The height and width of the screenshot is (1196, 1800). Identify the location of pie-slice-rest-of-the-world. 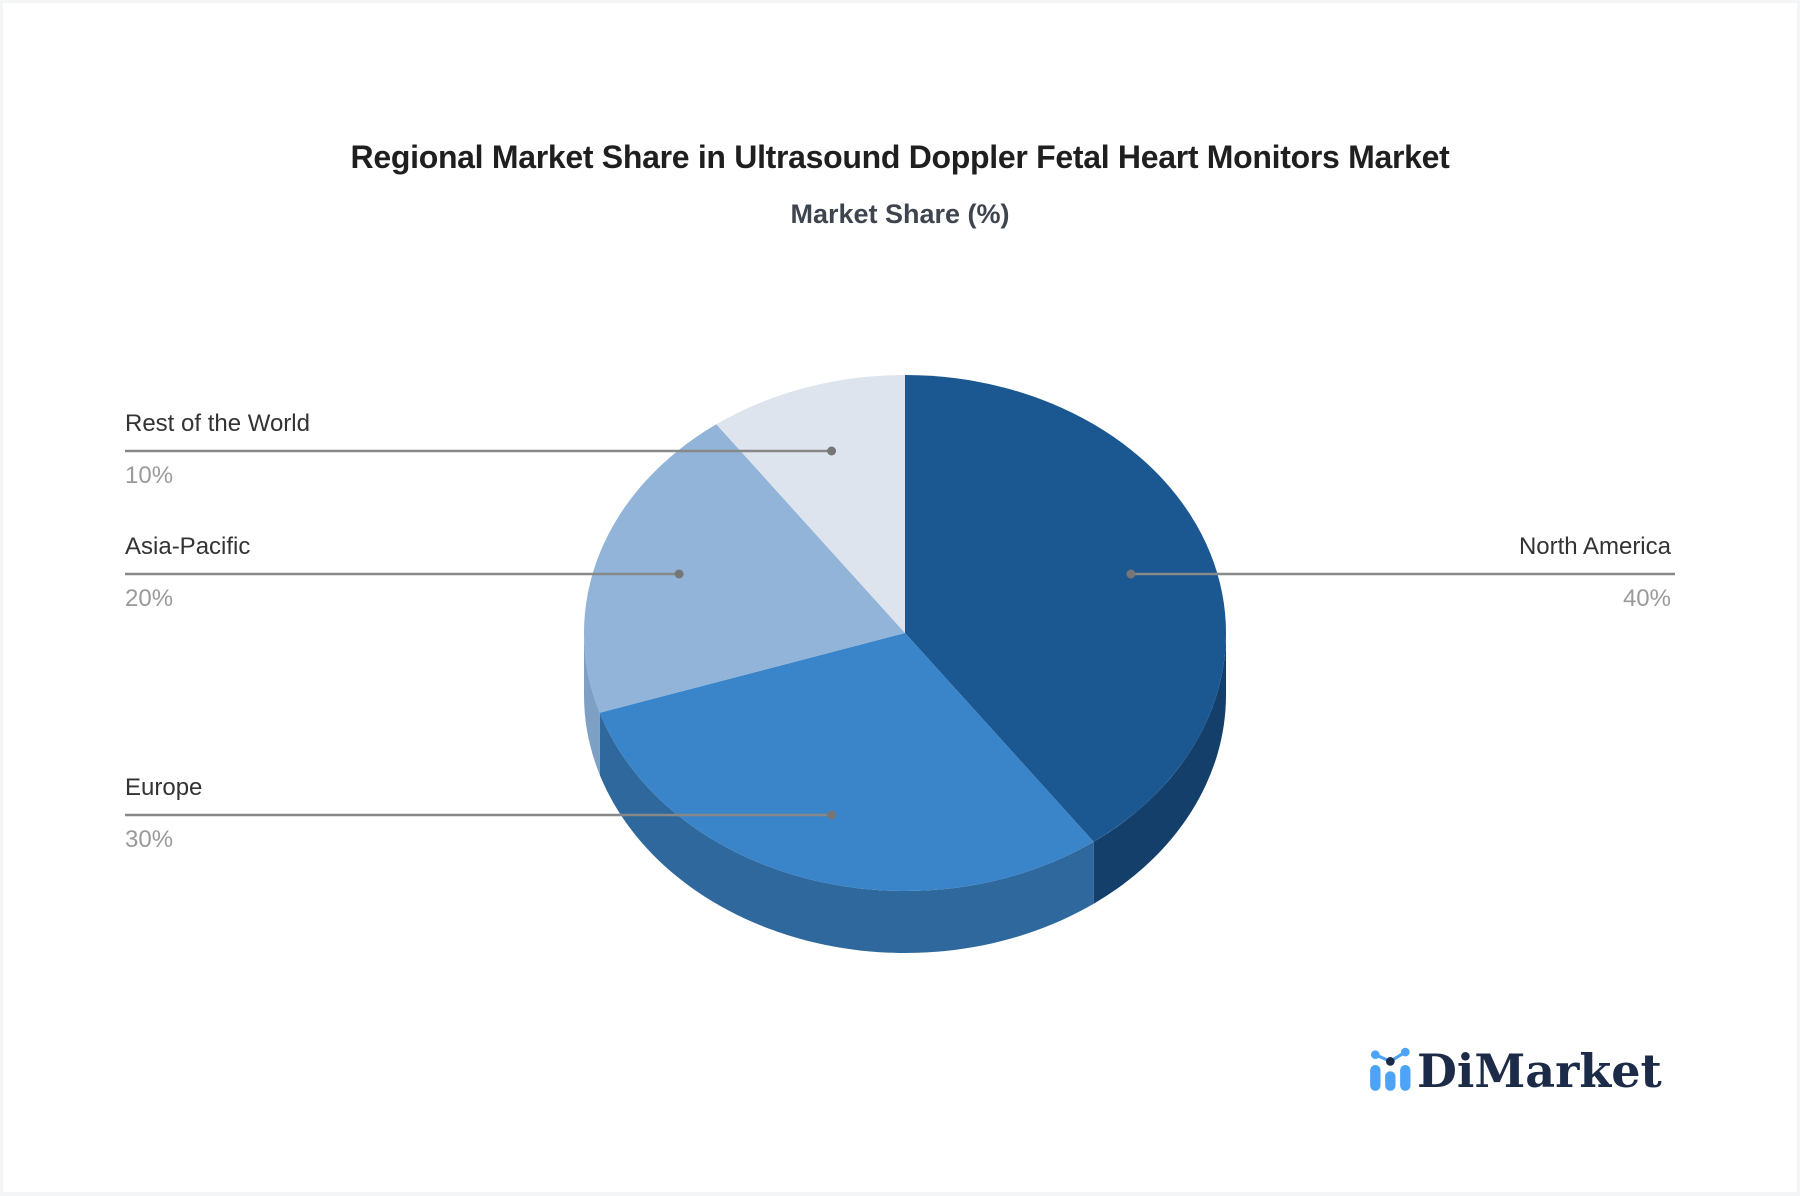
(810, 504).